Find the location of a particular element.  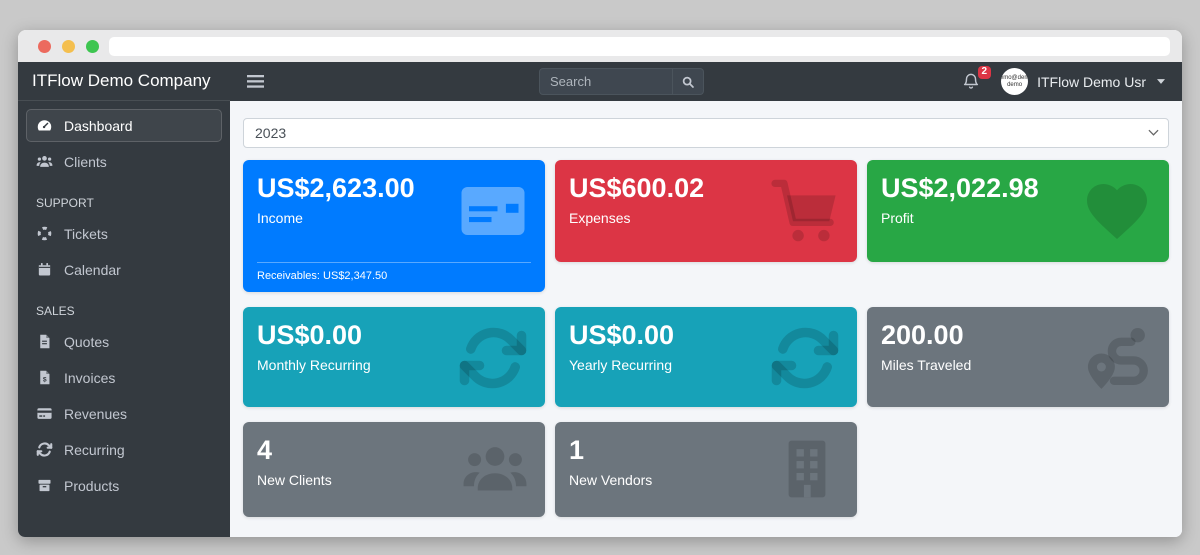

browser-chrome is located at coordinates (600, 46).